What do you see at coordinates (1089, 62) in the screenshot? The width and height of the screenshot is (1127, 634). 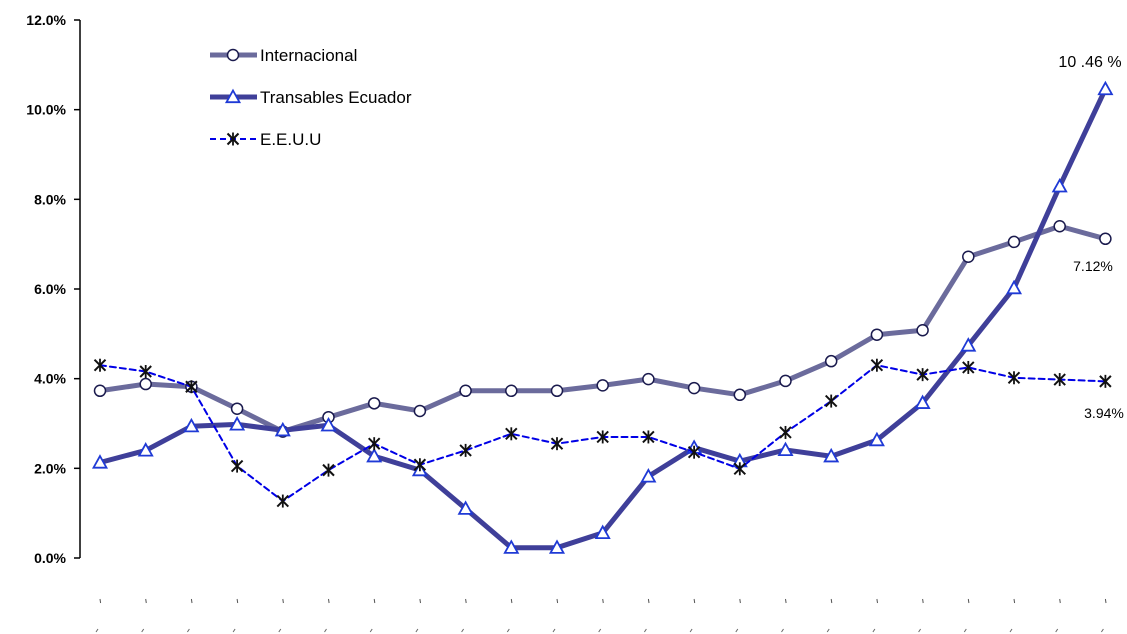 I see `data-label-transables-last: 10 .46 %` at bounding box center [1089, 62].